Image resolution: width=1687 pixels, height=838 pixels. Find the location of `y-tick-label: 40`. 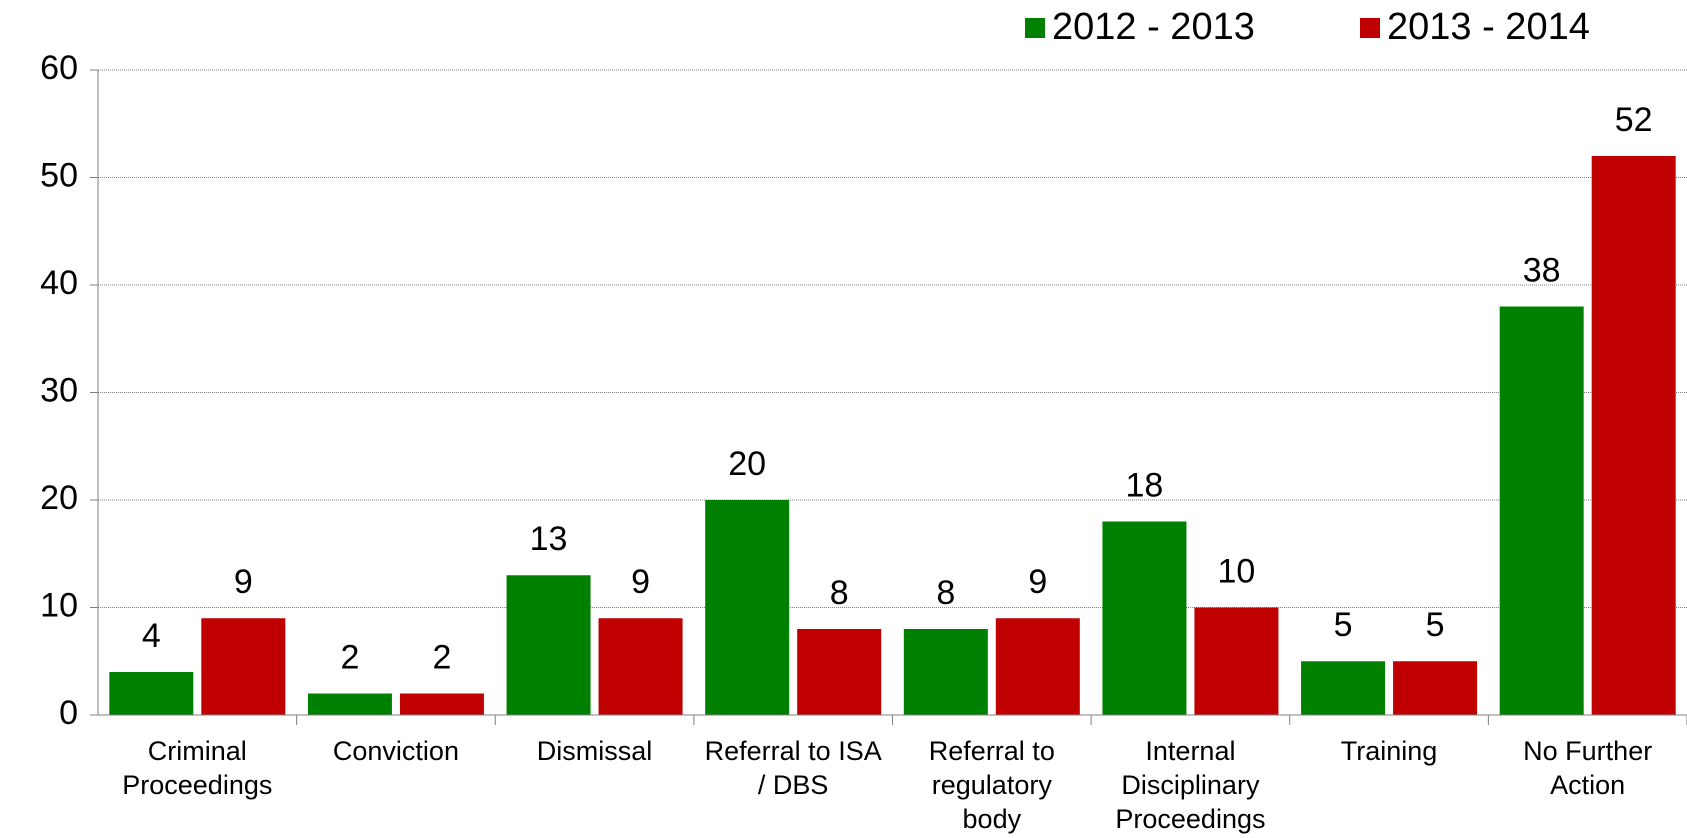

y-tick-label: 40 is located at coordinates (59, 283).